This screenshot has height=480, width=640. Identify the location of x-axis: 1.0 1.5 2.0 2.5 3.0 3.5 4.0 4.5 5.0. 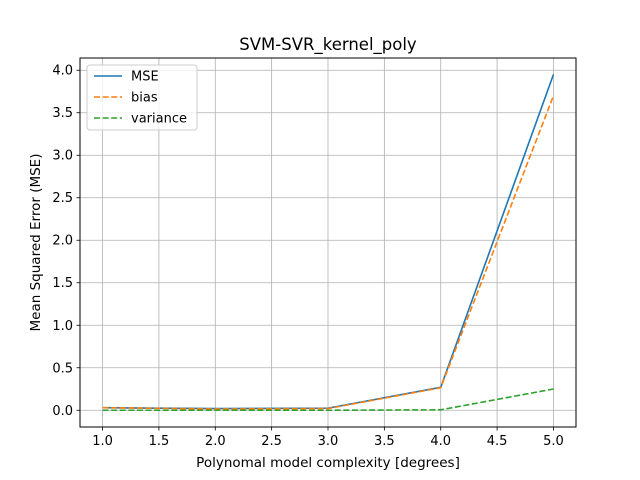
(328, 438).